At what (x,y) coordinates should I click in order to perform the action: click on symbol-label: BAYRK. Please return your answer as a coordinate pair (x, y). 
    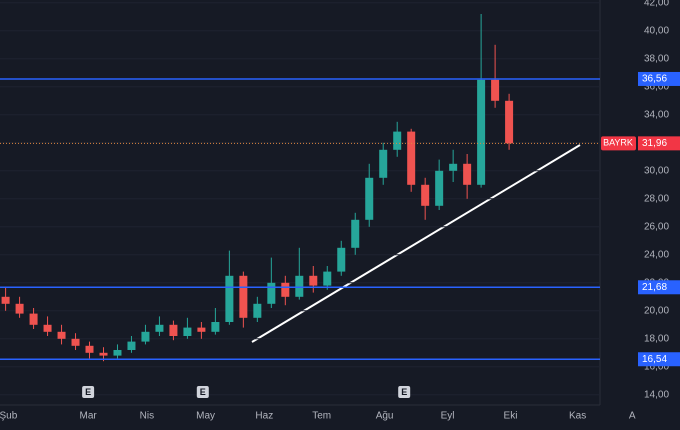
    Looking at the image, I should click on (618, 143).